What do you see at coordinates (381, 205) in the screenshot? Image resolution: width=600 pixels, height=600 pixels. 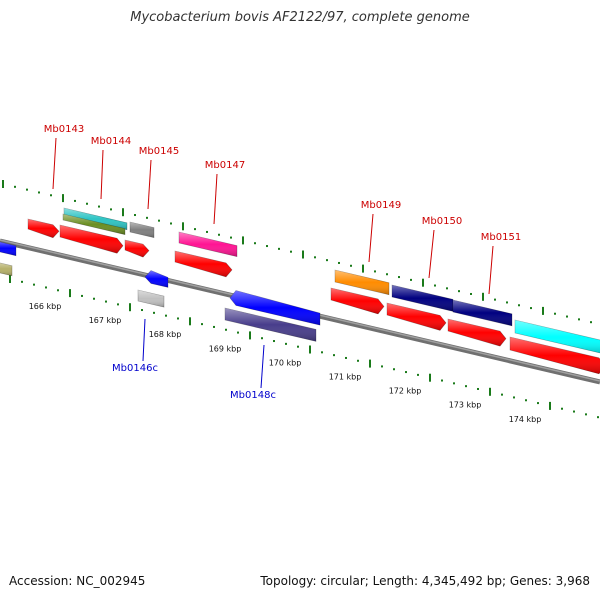 I see `gene-label-forward: Mb0149` at bounding box center [381, 205].